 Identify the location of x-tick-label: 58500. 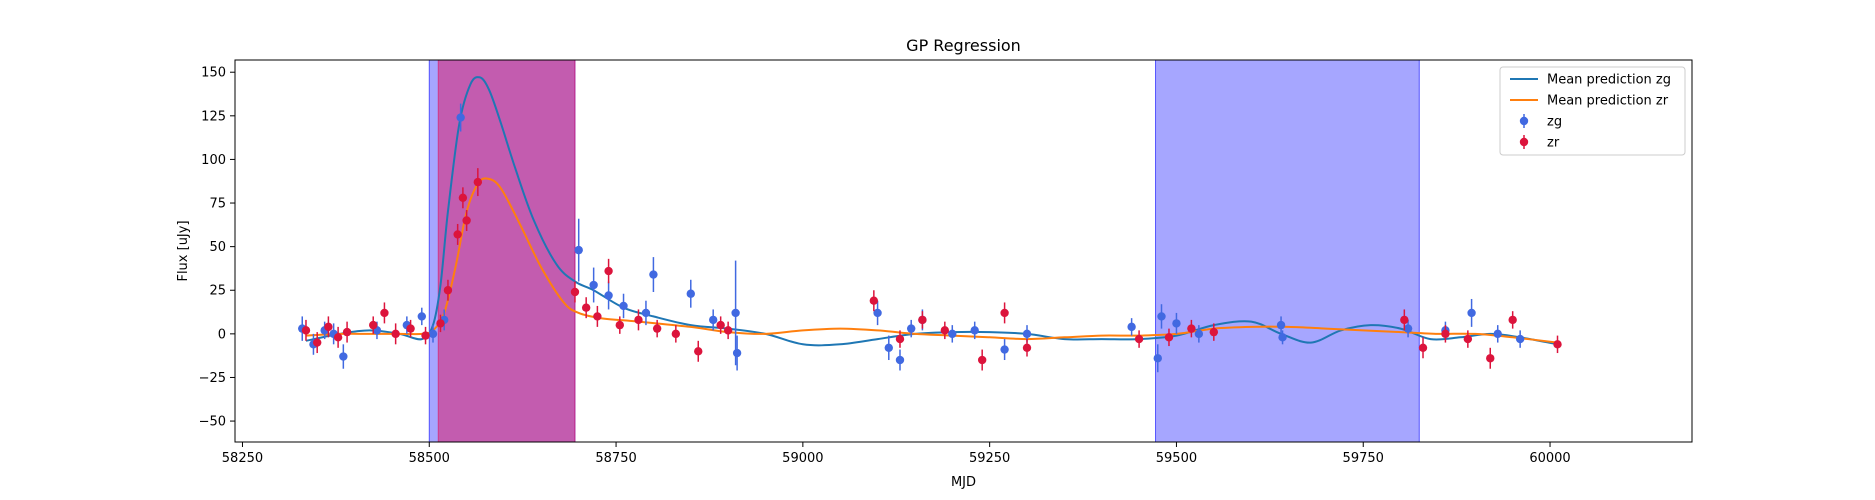
(429, 458).